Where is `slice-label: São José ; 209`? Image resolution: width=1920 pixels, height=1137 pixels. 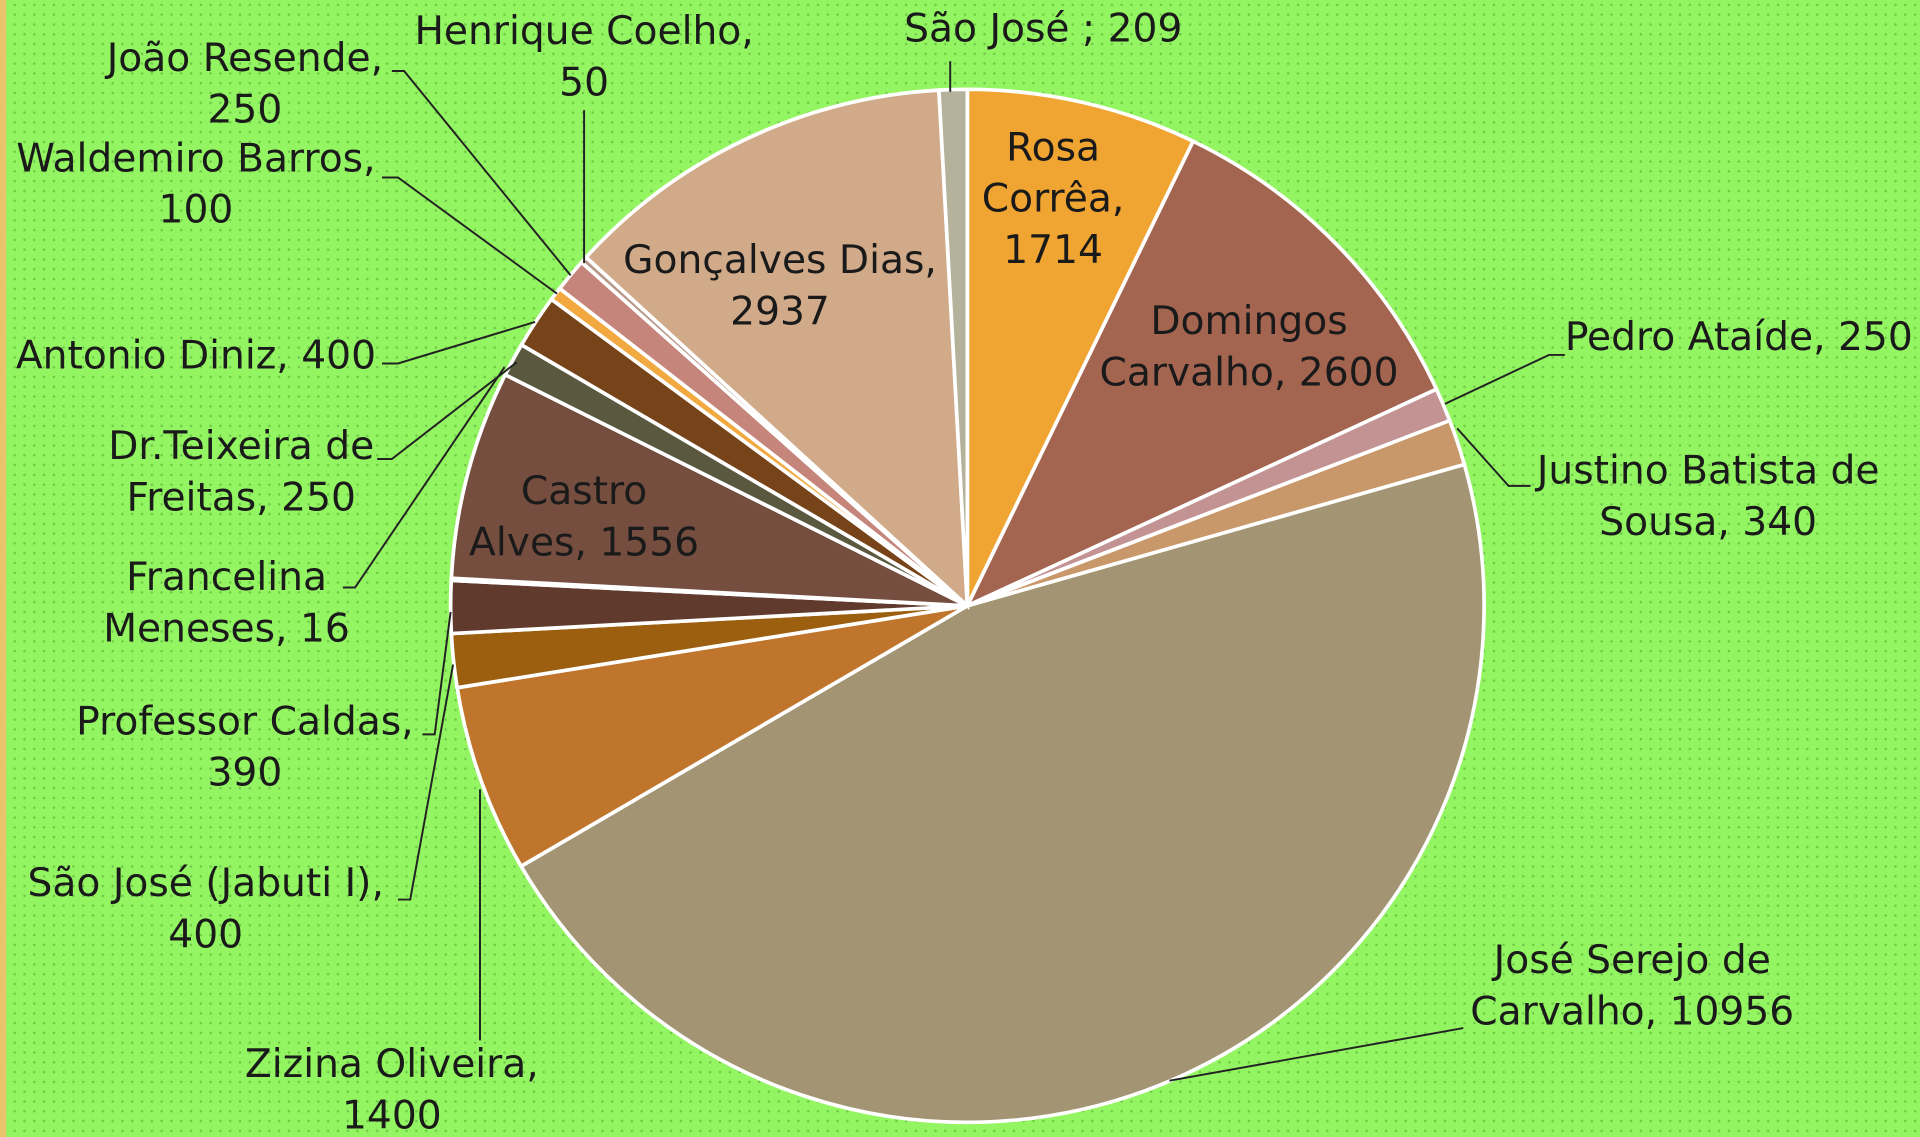 slice-label: São José ; 209 is located at coordinates (1043, 28).